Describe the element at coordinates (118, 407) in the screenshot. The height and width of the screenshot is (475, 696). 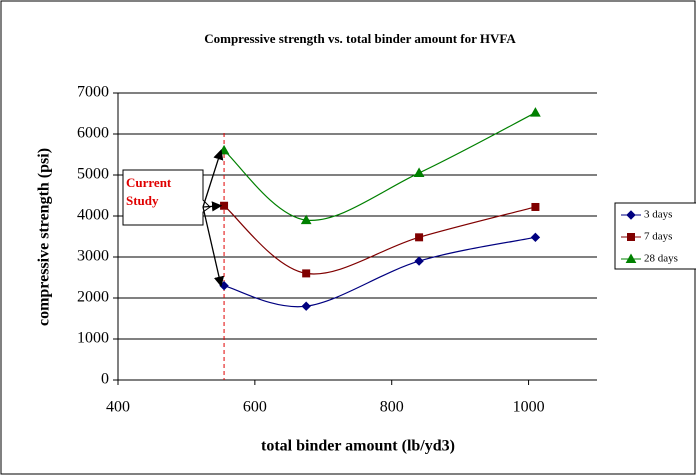
I see `x-tick-label: 400` at that location.